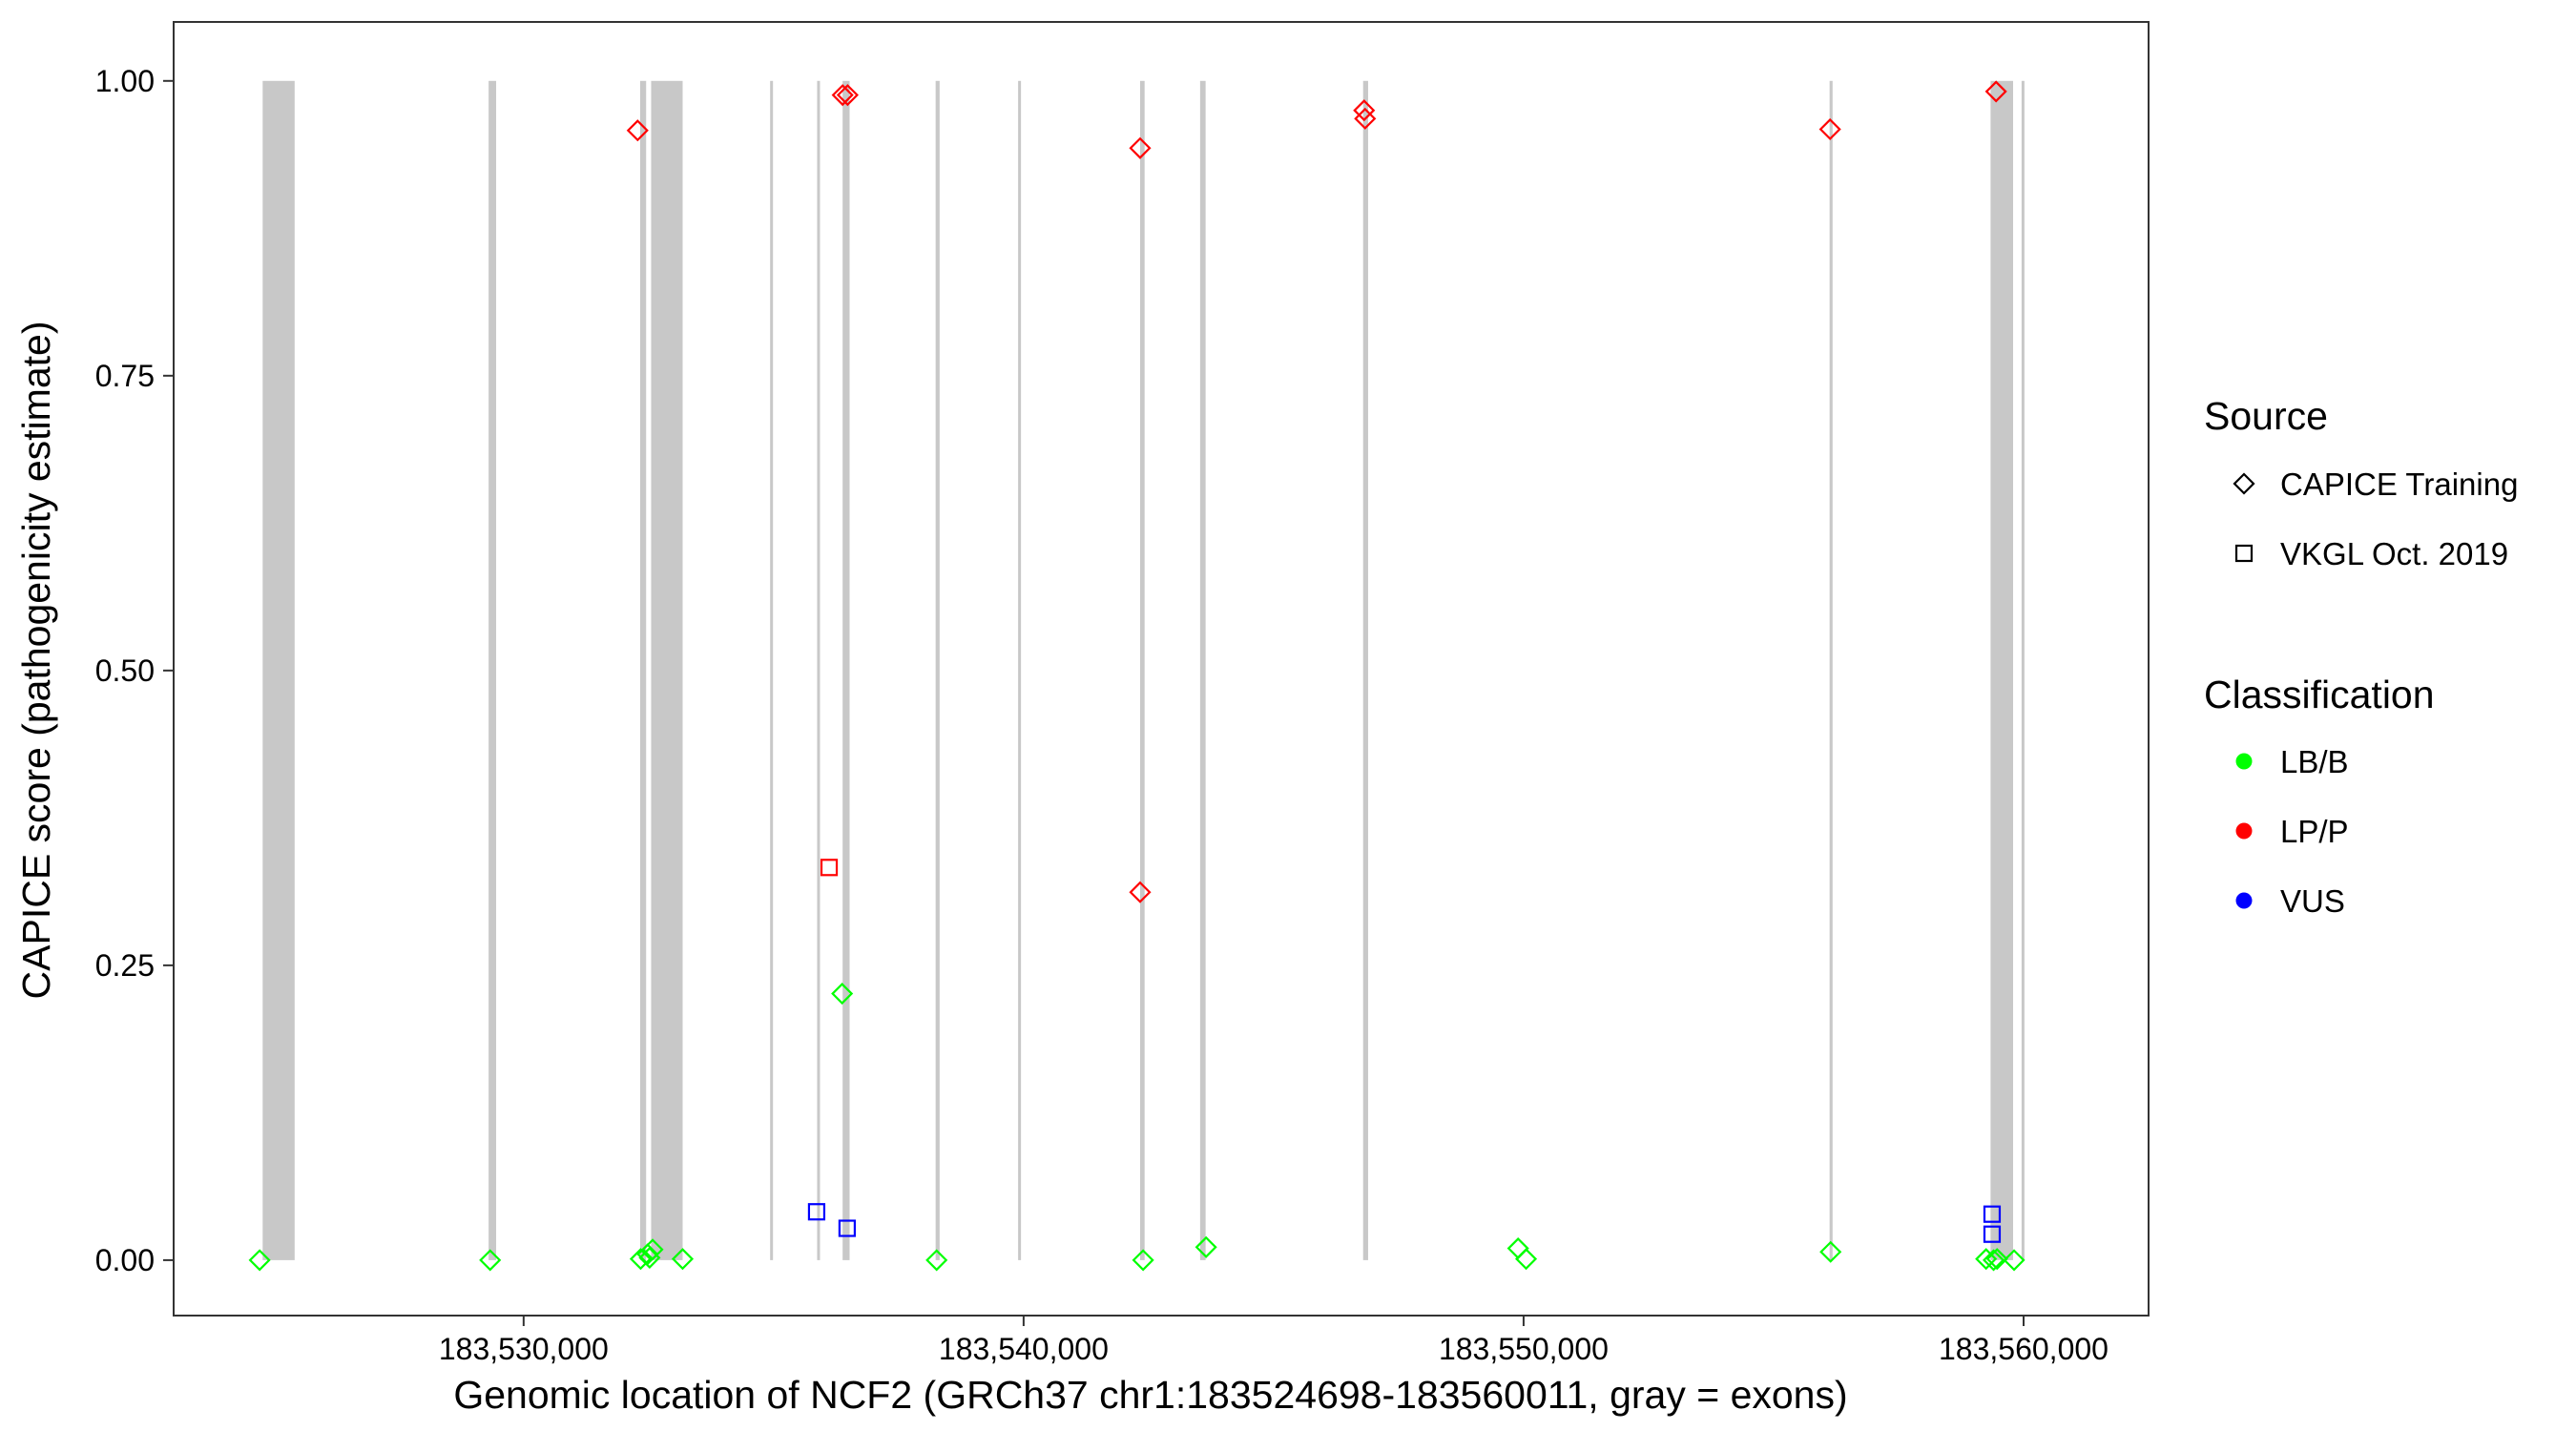  What do you see at coordinates (2312, 901) in the screenshot?
I see `legend-class-label-3: VUS` at bounding box center [2312, 901].